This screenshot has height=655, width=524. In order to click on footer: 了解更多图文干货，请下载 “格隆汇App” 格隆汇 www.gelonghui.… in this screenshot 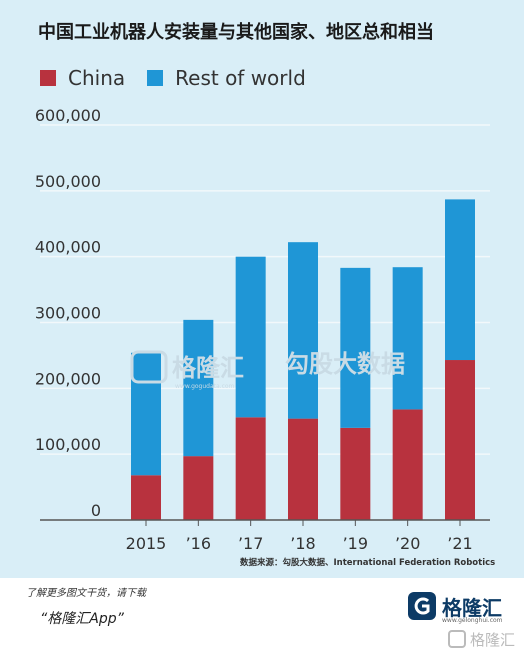, I will do `click(262, 616)`.